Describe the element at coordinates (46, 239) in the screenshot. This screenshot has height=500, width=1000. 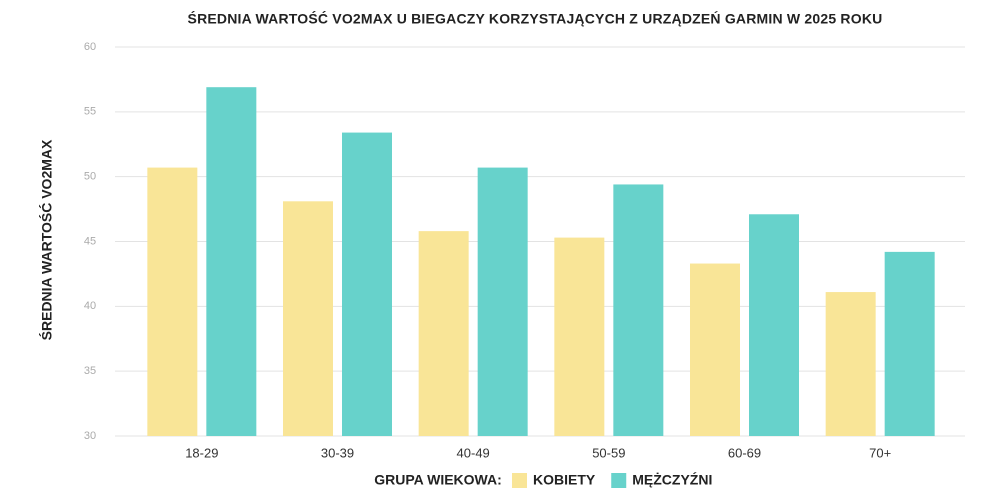
I see `y-axis-label: ŚREDNIA WARTOŚĆ VO2MAX` at that location.